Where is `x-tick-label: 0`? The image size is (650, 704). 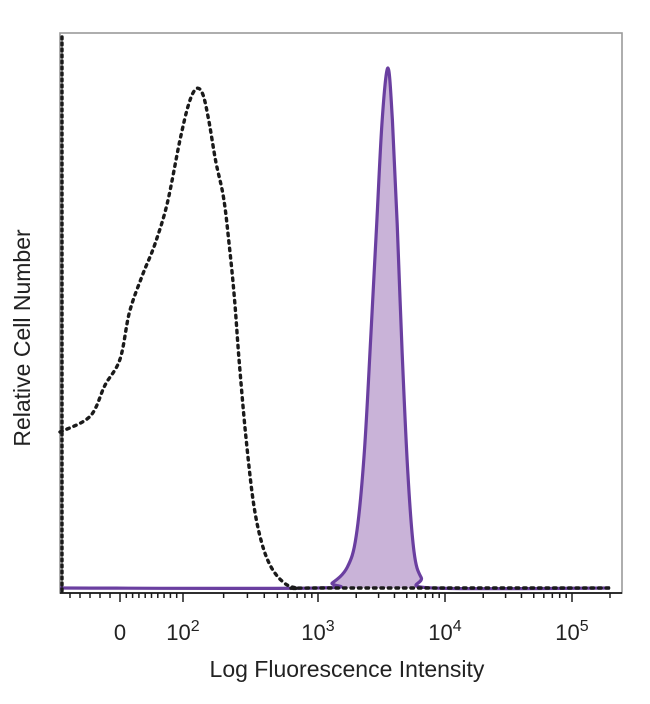
x-tick-label: 0 is located at coordinates (120, 632).